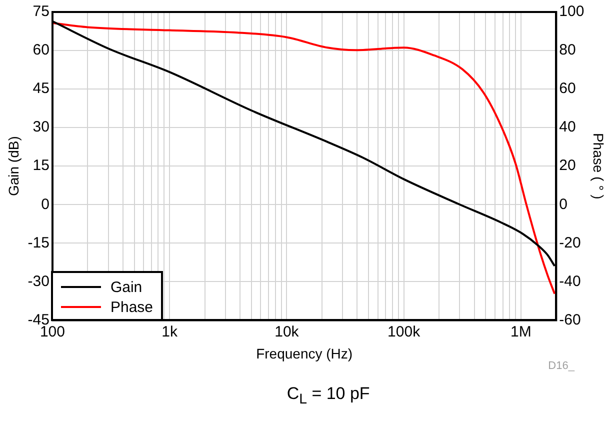  I want to click on y-tick-label: 45, so click(41, 89).